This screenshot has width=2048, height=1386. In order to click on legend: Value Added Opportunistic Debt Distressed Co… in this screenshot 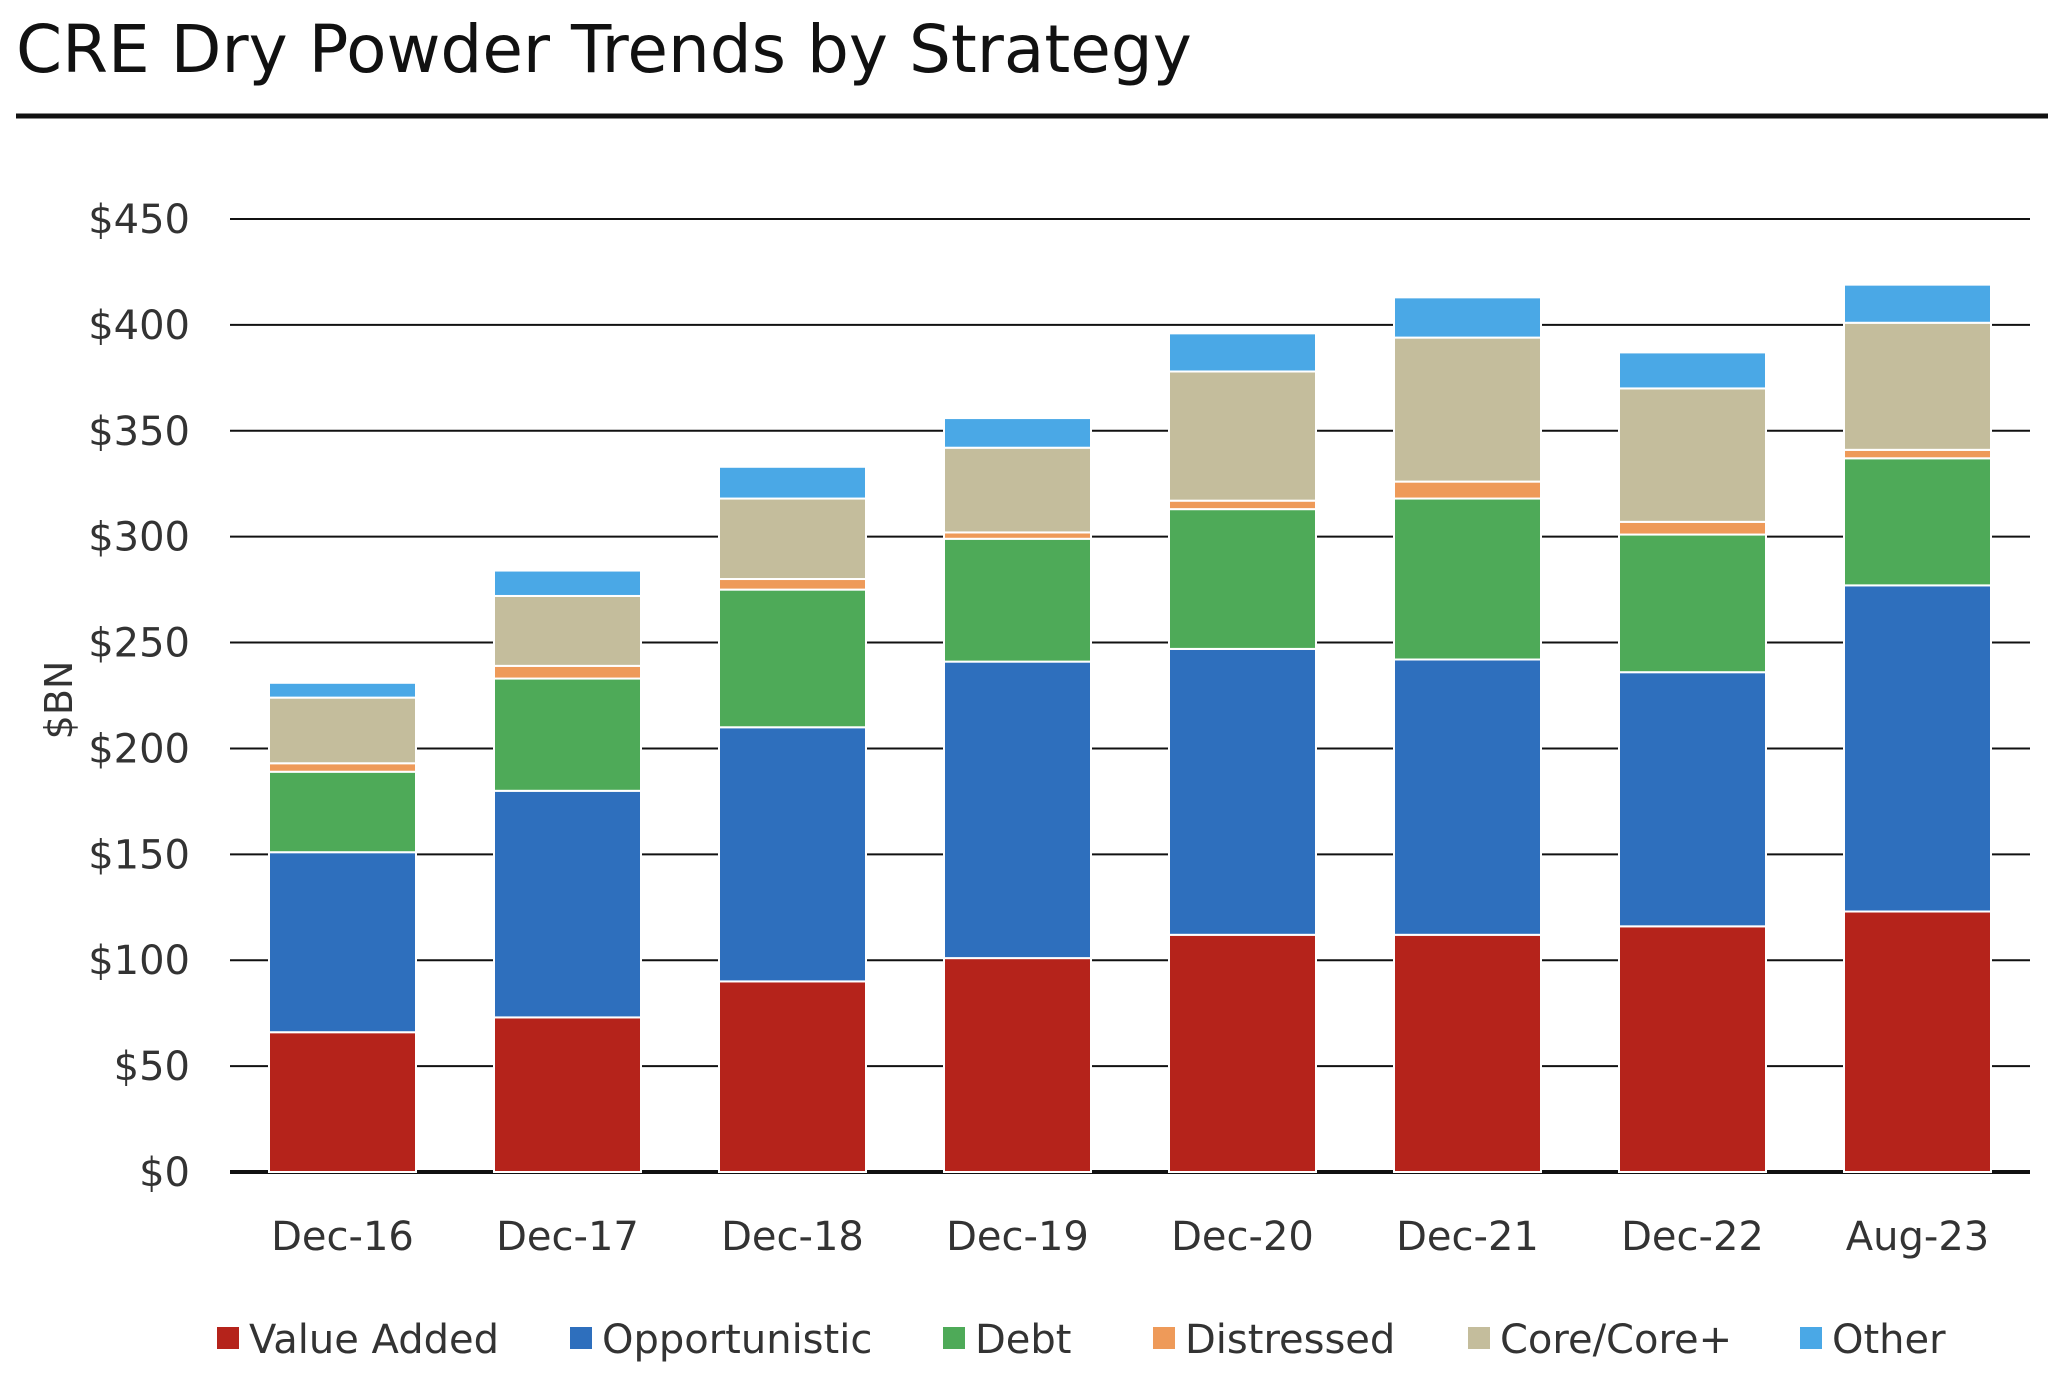, I will do `click(1081, 1340)`.